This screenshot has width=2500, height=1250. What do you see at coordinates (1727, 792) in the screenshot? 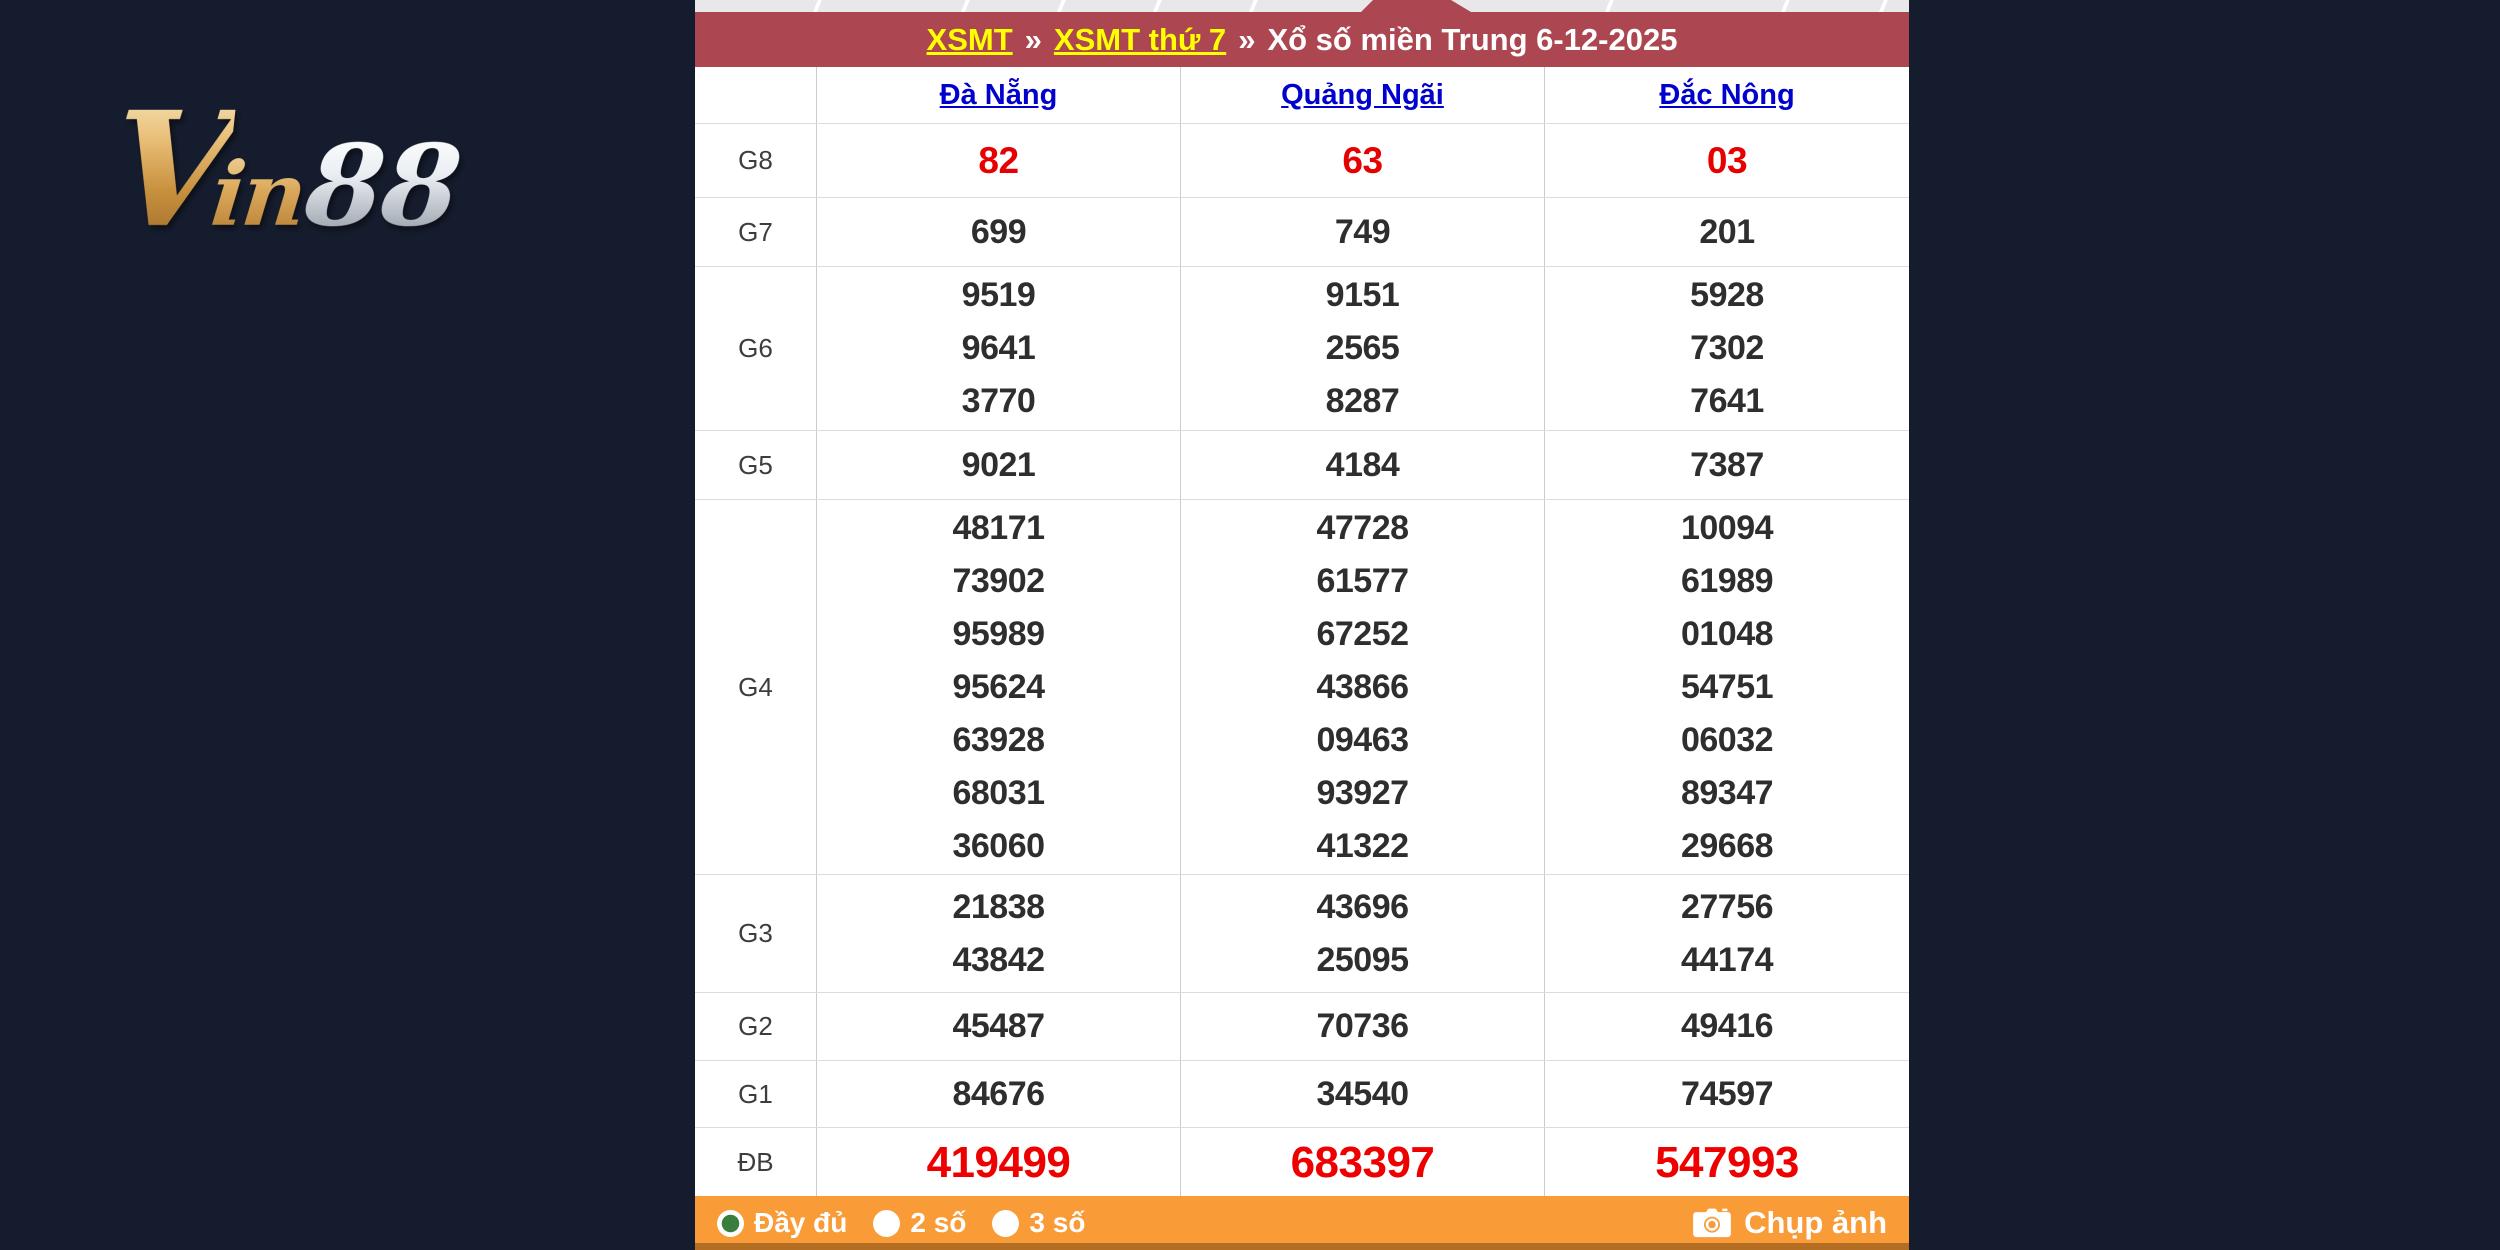
I see `prize-number: 89347` at bounding box center [1727, 792].